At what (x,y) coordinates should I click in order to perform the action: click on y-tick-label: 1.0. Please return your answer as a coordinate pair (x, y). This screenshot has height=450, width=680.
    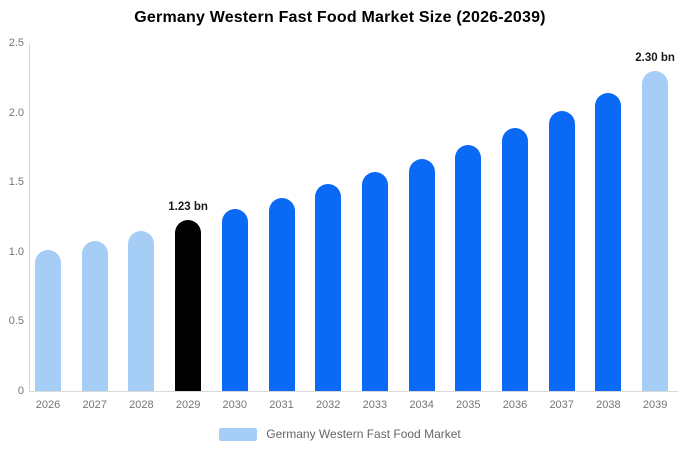
    Looking at the image, I should click on (16, 251).